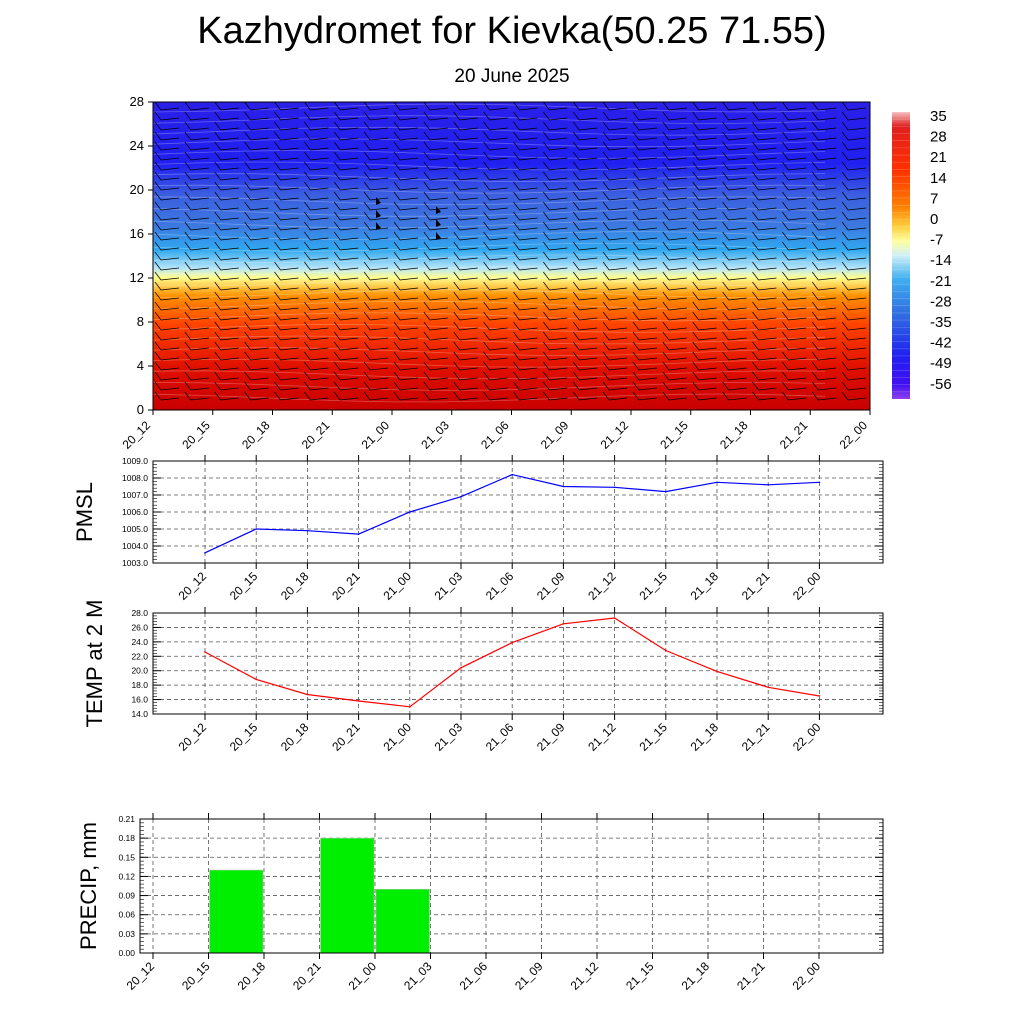 This screenshot has width=1024, height=1024. Describe the element at coordinates (135, 495) in the screenshot. I see `y-tick-label: 1007.0` at that location.